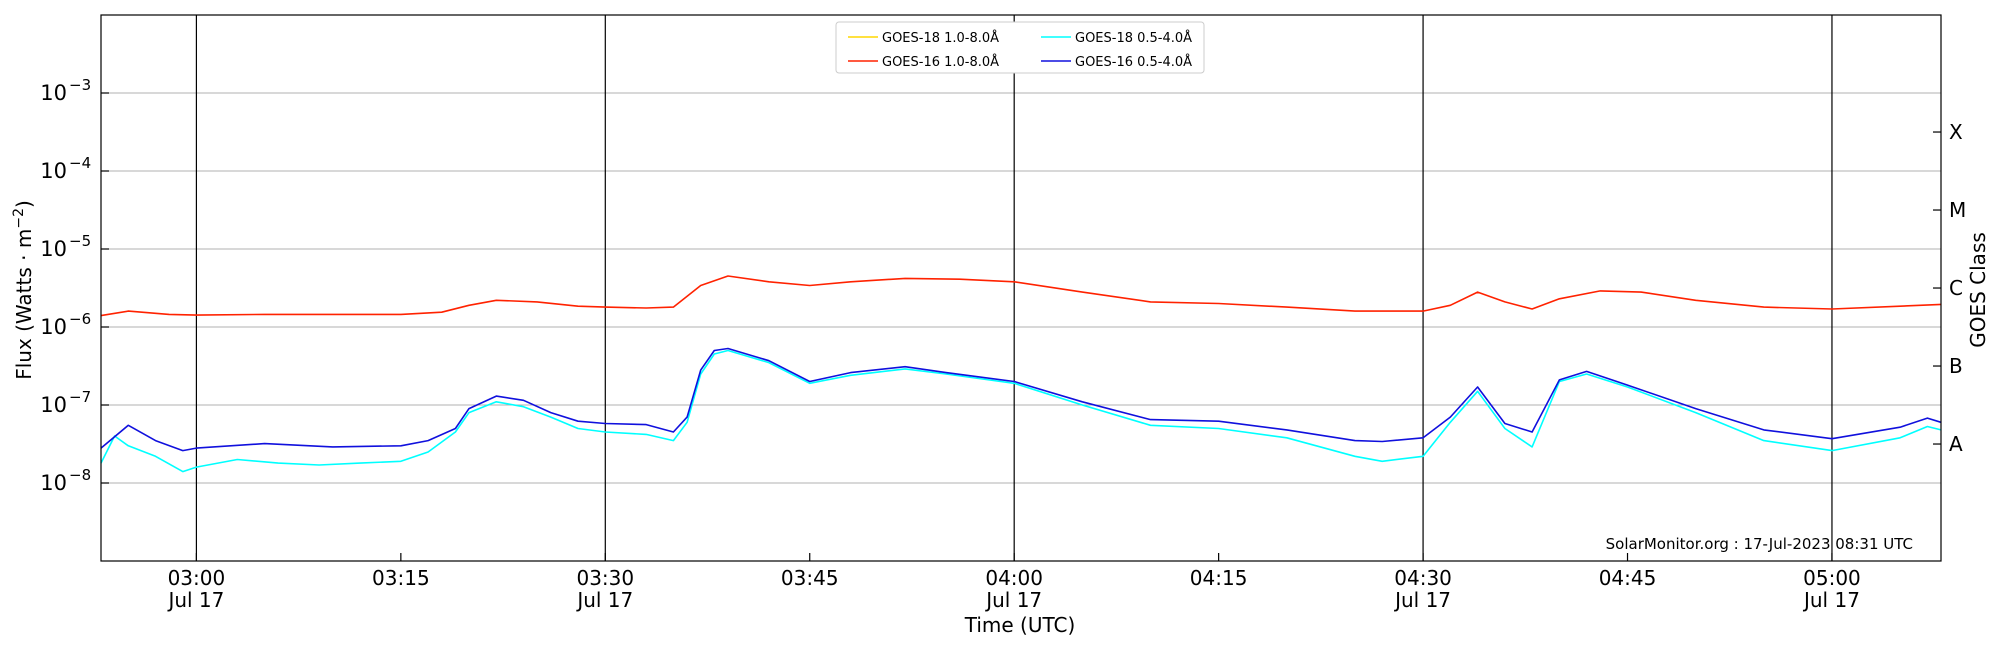  I want to click on y-tick-labels: 10−810−710−610−510−410−3, so click(74, 285).